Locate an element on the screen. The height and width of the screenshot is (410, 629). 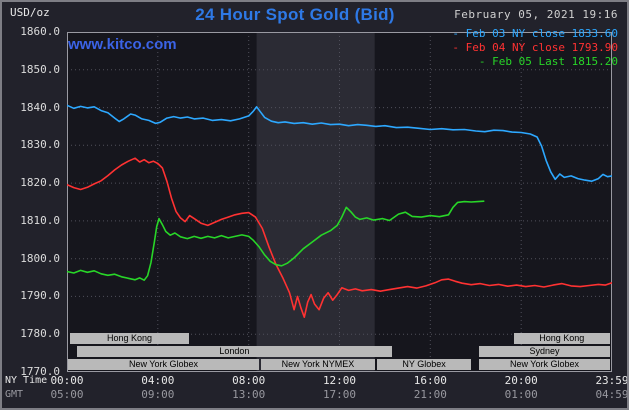
session-bar-london: London is located at coordinates (234, 351).